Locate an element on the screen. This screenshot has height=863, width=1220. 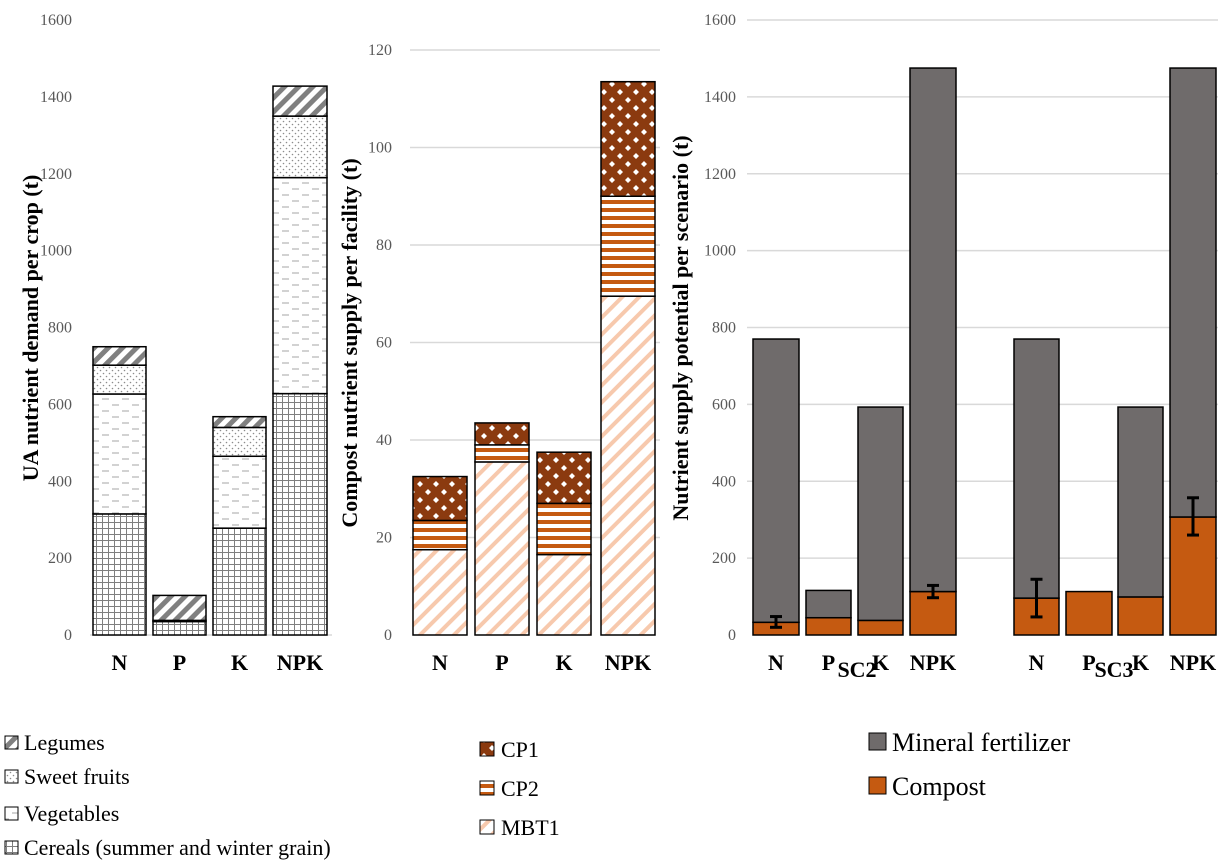
panel1-ylabel: UA nutrient demand per crop (t) is located at coordinates (30, 328).